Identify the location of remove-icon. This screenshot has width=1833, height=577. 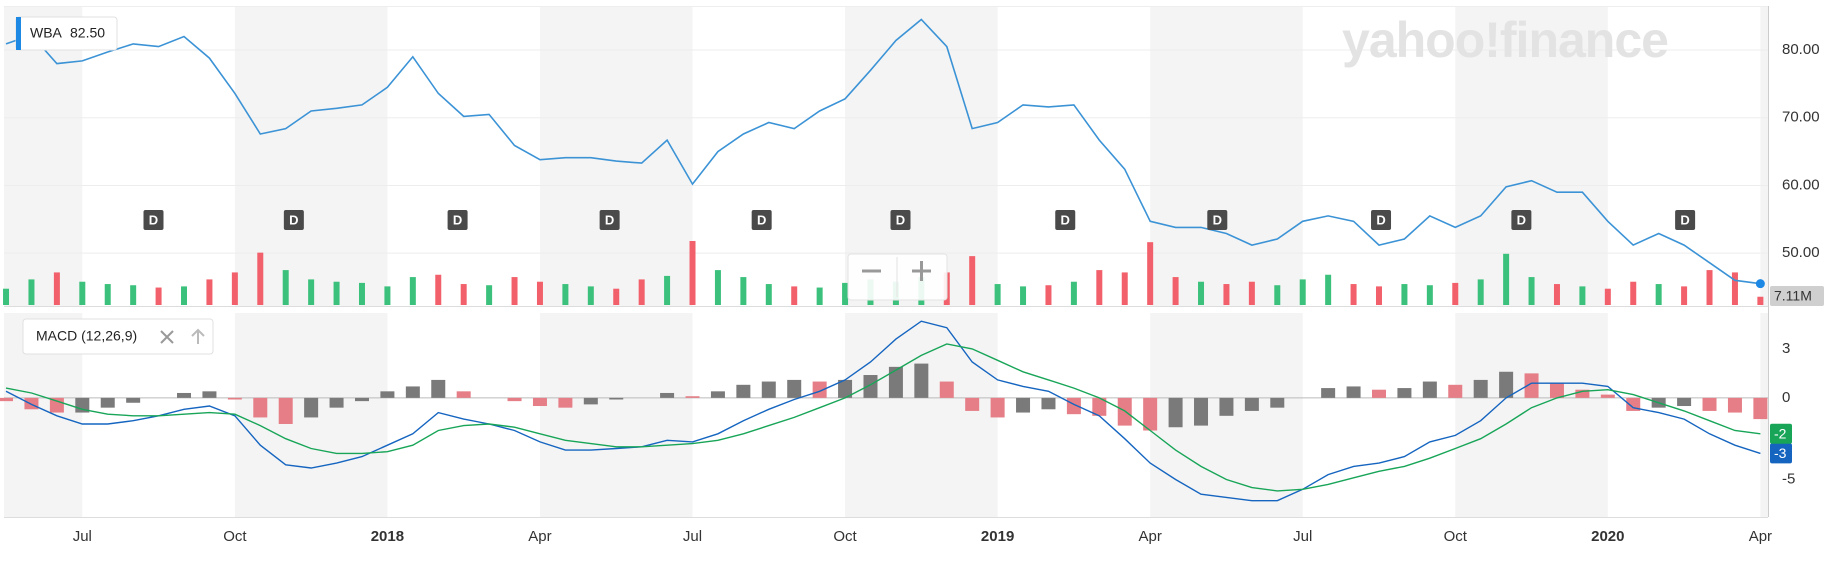
(167, 337).